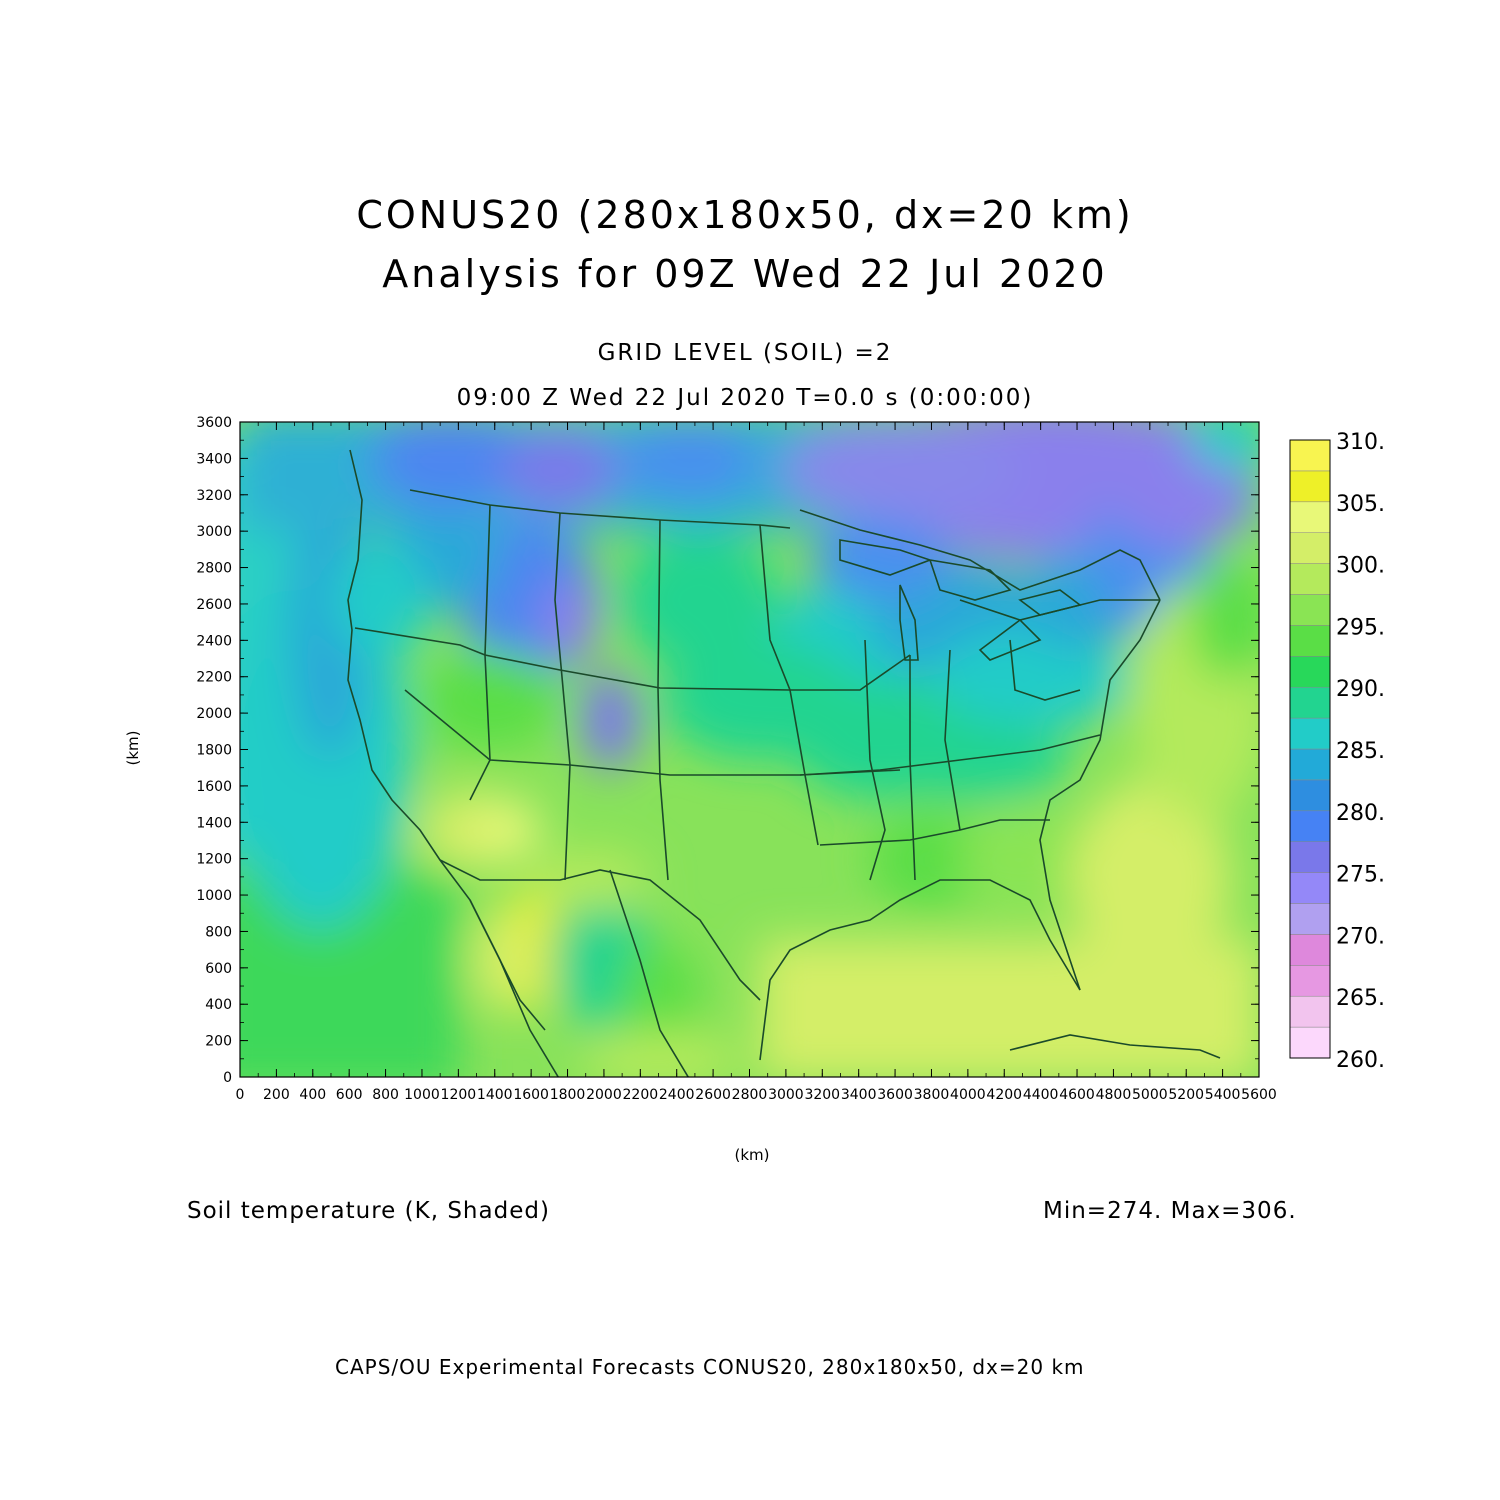  Describe the element at coordinates (495, 1095) in the screenshot. I see `x-tick-label: 1400` at that location.